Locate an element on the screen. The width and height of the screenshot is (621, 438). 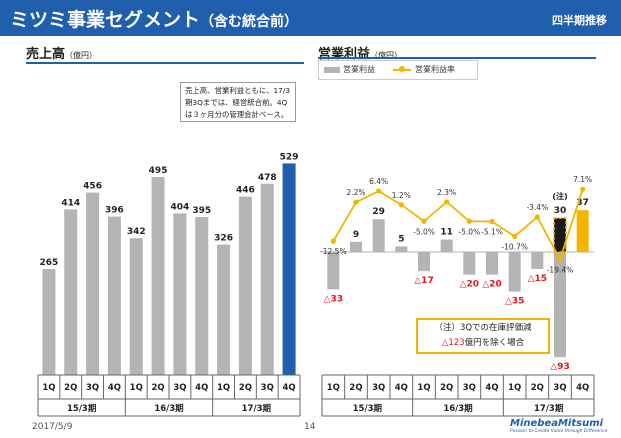
sales-group-label-1: 15/3期 is located at coordinates (82, 408).